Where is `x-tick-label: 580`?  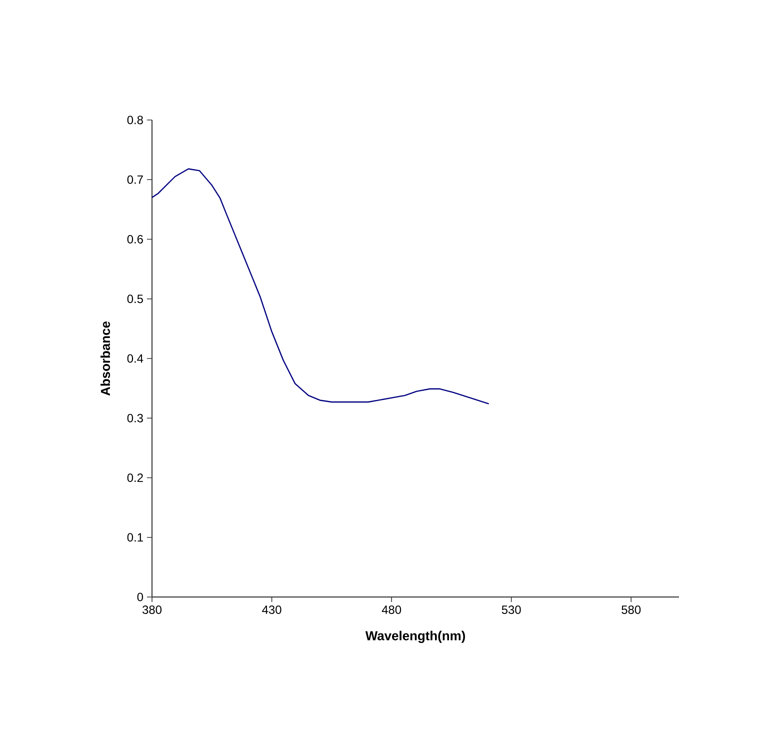 x-tick-label: 580 is located at coordinates (631, 610).